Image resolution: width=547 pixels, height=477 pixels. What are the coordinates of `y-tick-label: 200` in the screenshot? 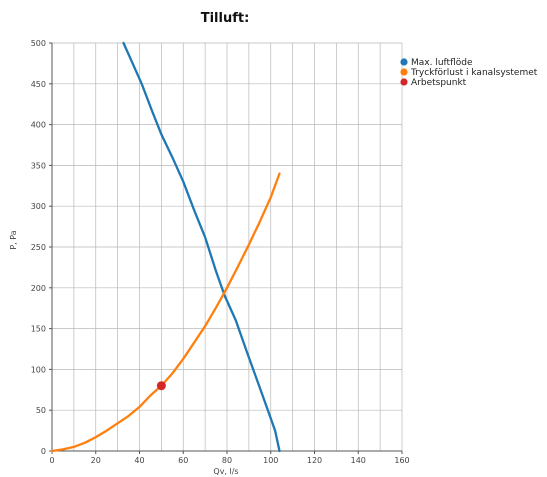 It's located at (38, 288).